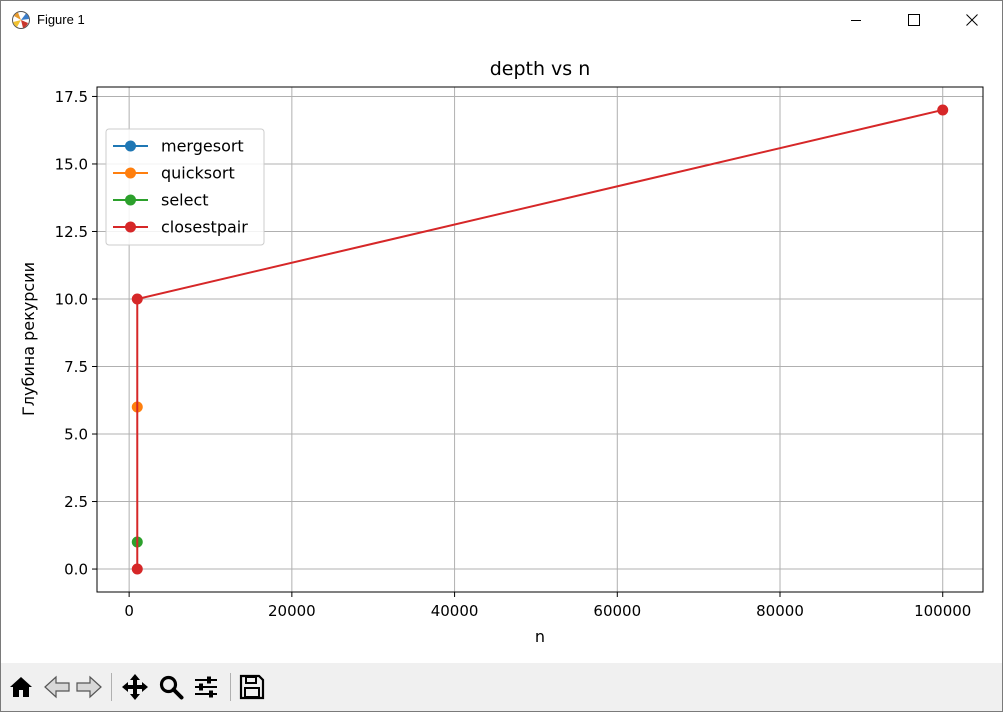 Image resolution: width=1003 pixels, height=712 pixels. I want to click on y-tick-label: 5.0, so click(76, 435).